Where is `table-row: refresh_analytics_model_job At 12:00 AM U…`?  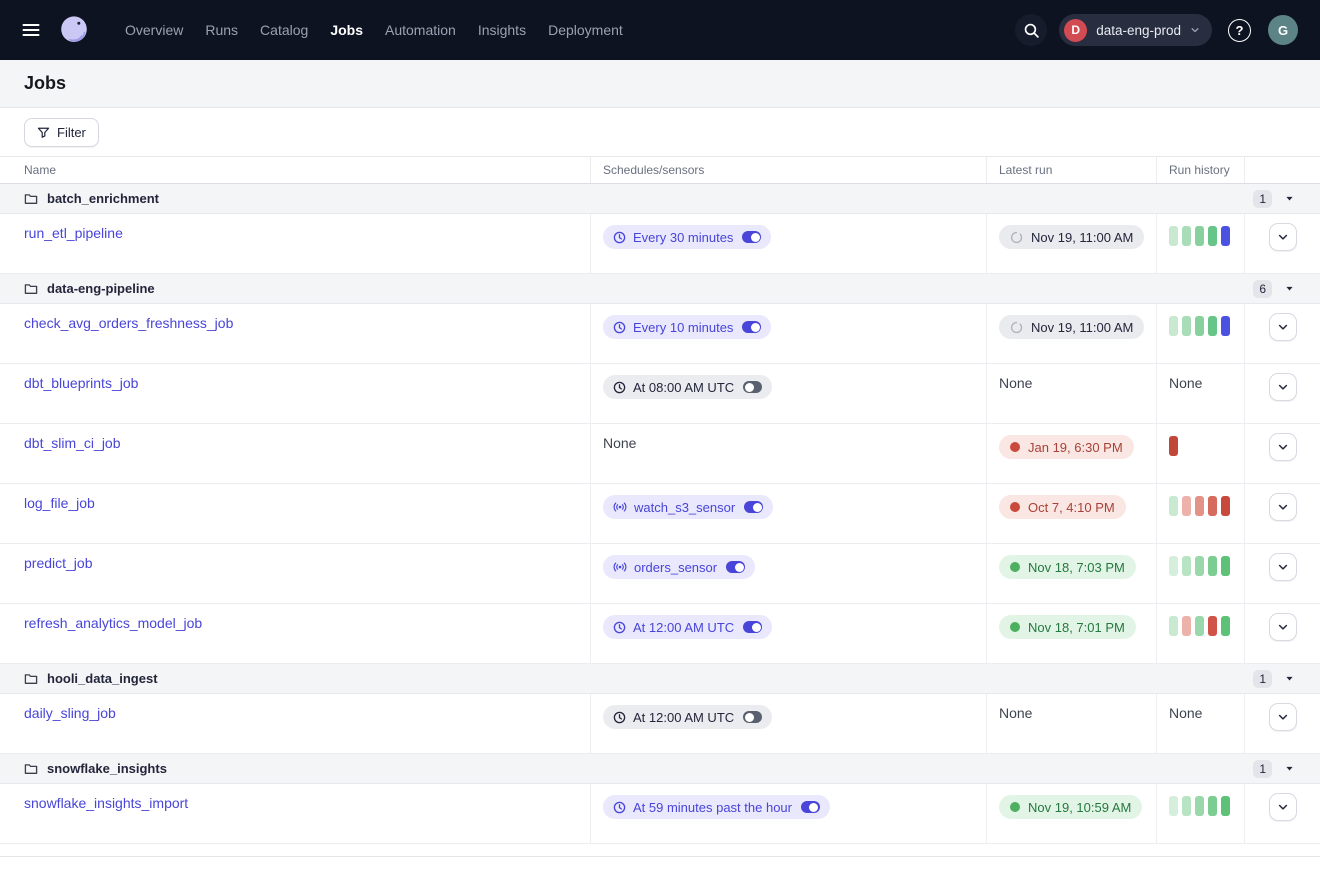 table-row: refresh_analytics_model_job At 12:00 AM U… is located at coordinates (660, 634).